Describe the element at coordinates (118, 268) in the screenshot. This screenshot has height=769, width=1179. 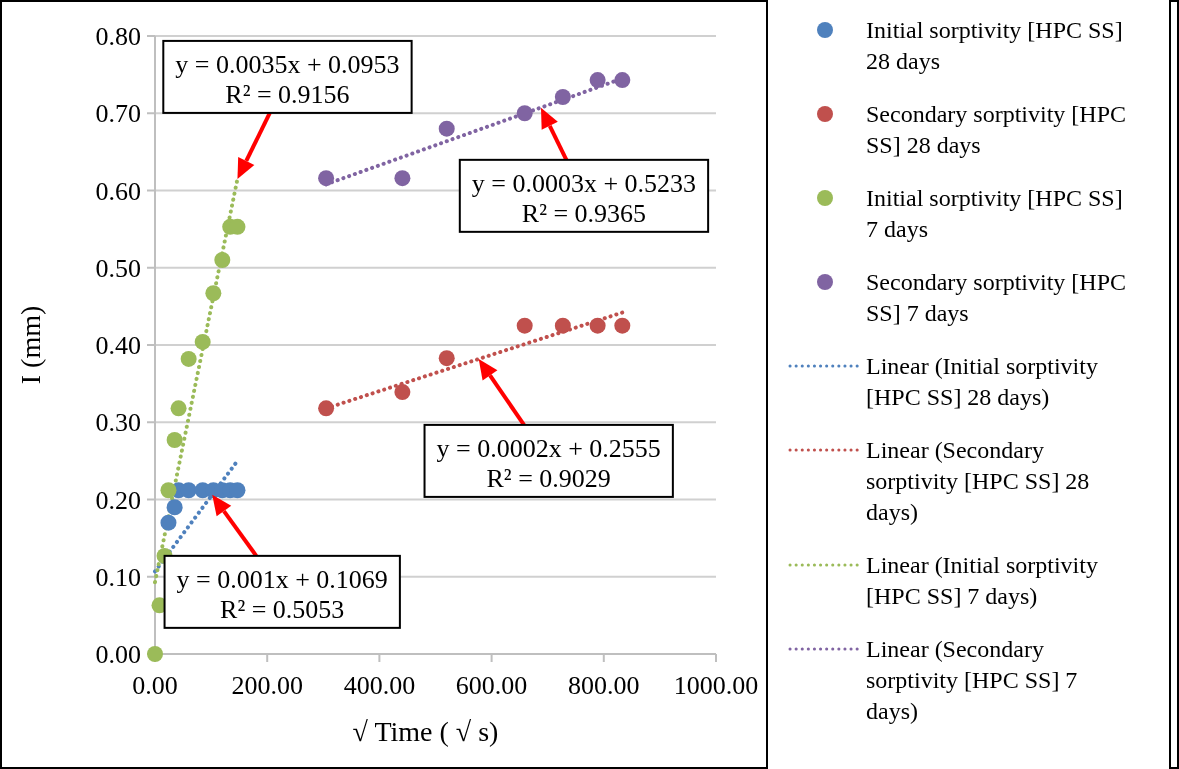
I see `y-tick-label: 0.50` at that location.